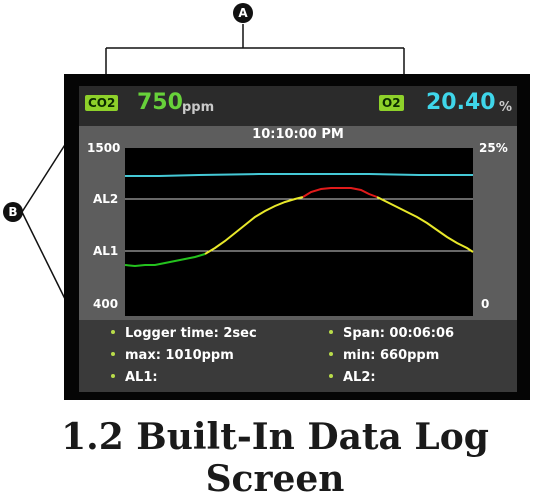 The width and height of the screenshot is (550, 500). Describe the element at coordinates (340, 192) in the screenshot. I see `co2-trace-red` at that location.